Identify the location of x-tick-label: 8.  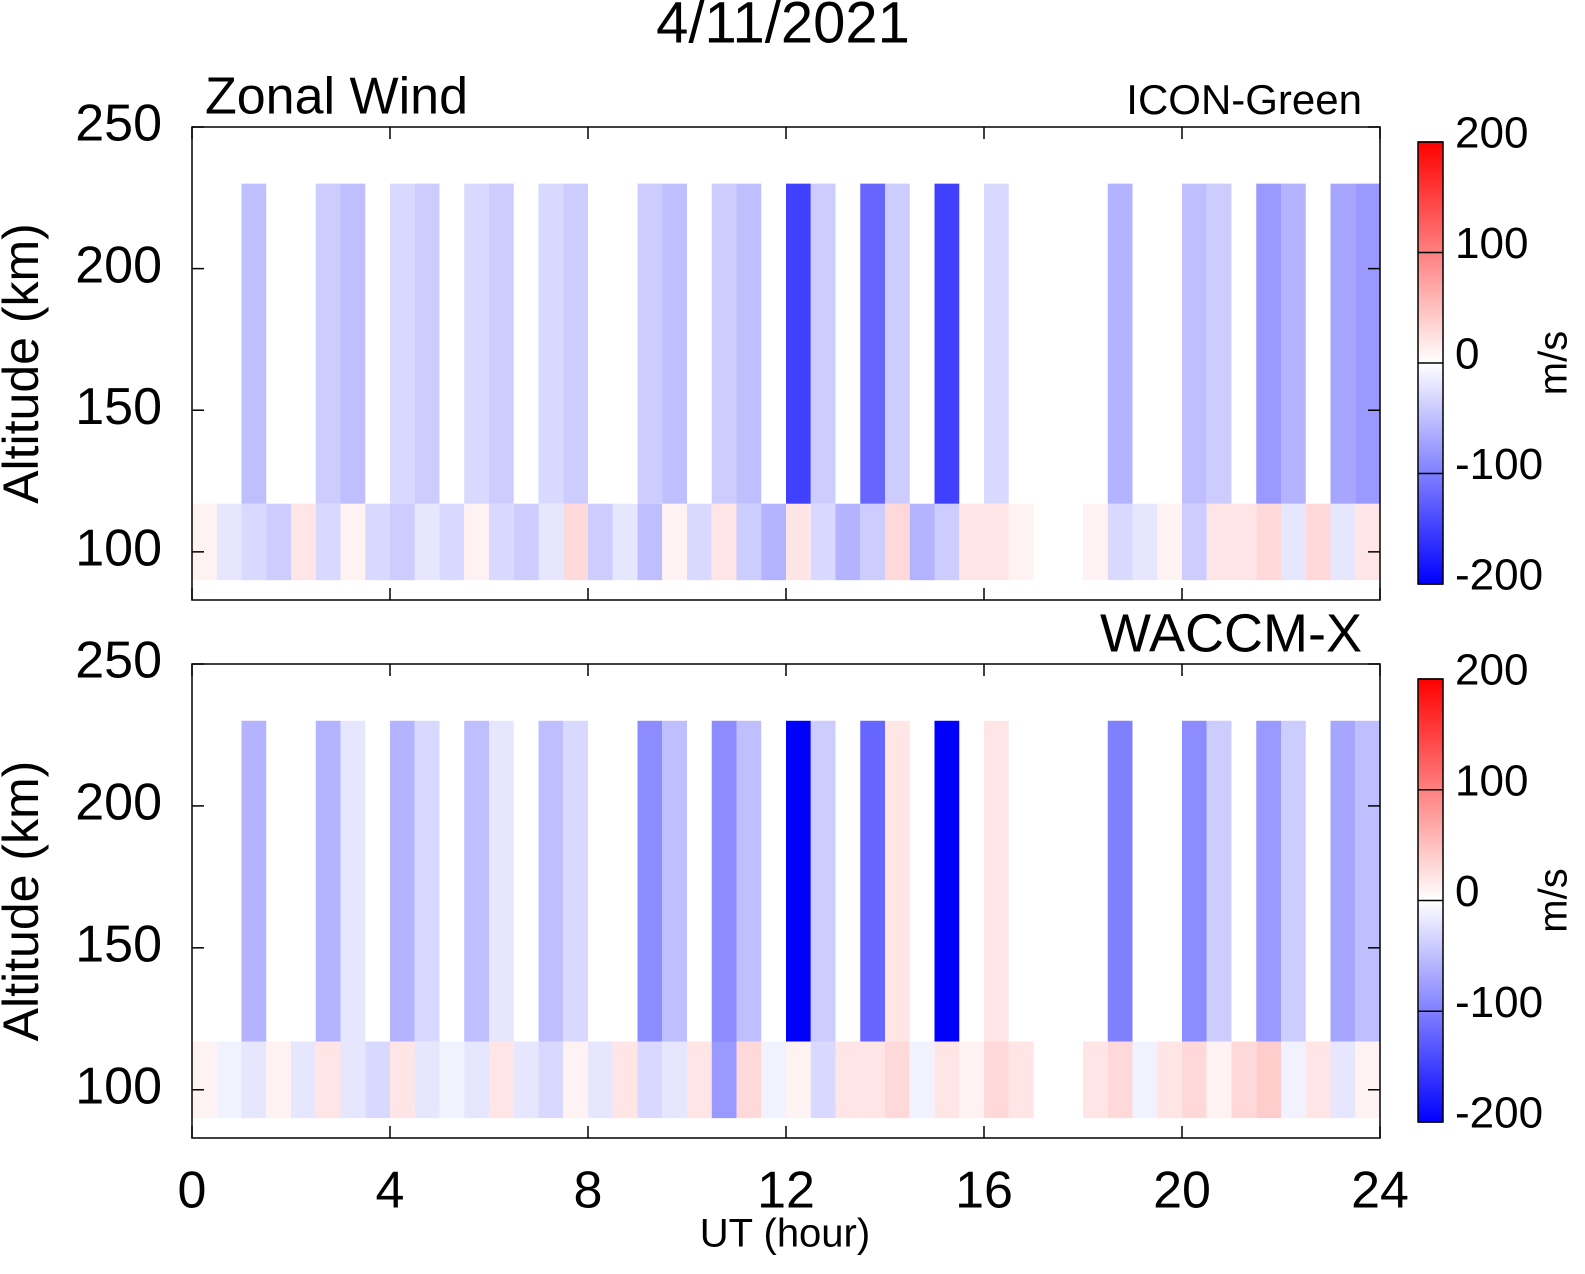
(588, 1191).